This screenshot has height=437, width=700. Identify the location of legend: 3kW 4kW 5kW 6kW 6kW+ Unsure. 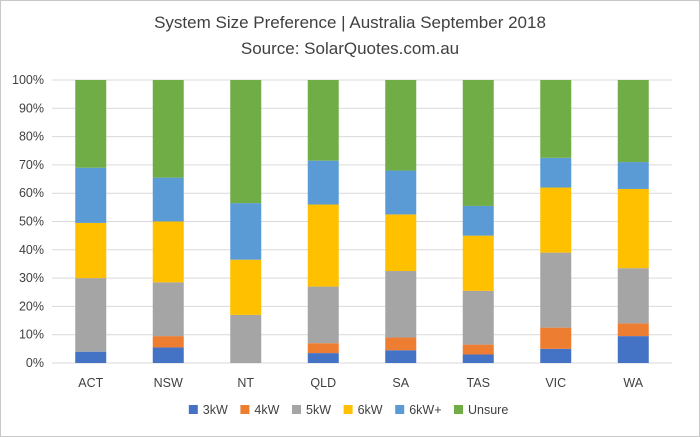
(348, 410).